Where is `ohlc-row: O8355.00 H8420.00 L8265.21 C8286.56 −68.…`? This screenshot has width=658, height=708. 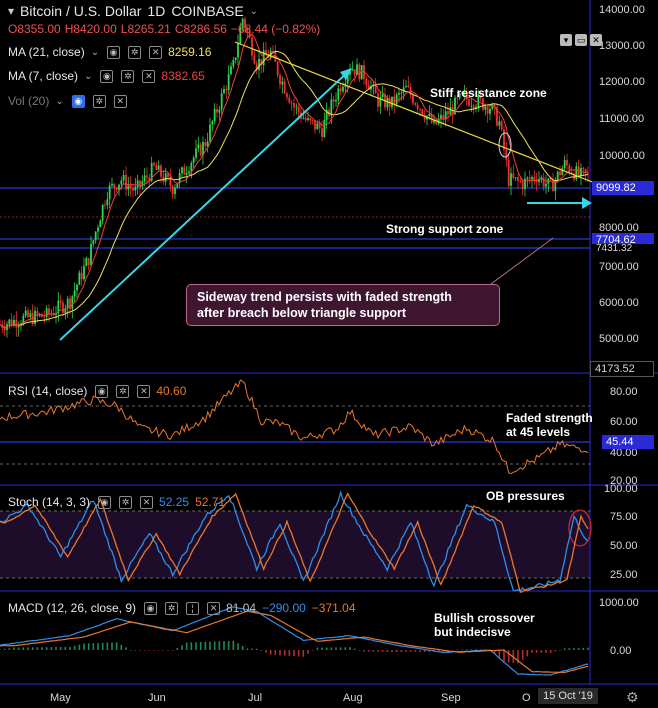
ohlc-row: O8355.00 H8420.00 L8265.21 C8286.56 −68.… is located at coordinates (164, 29).